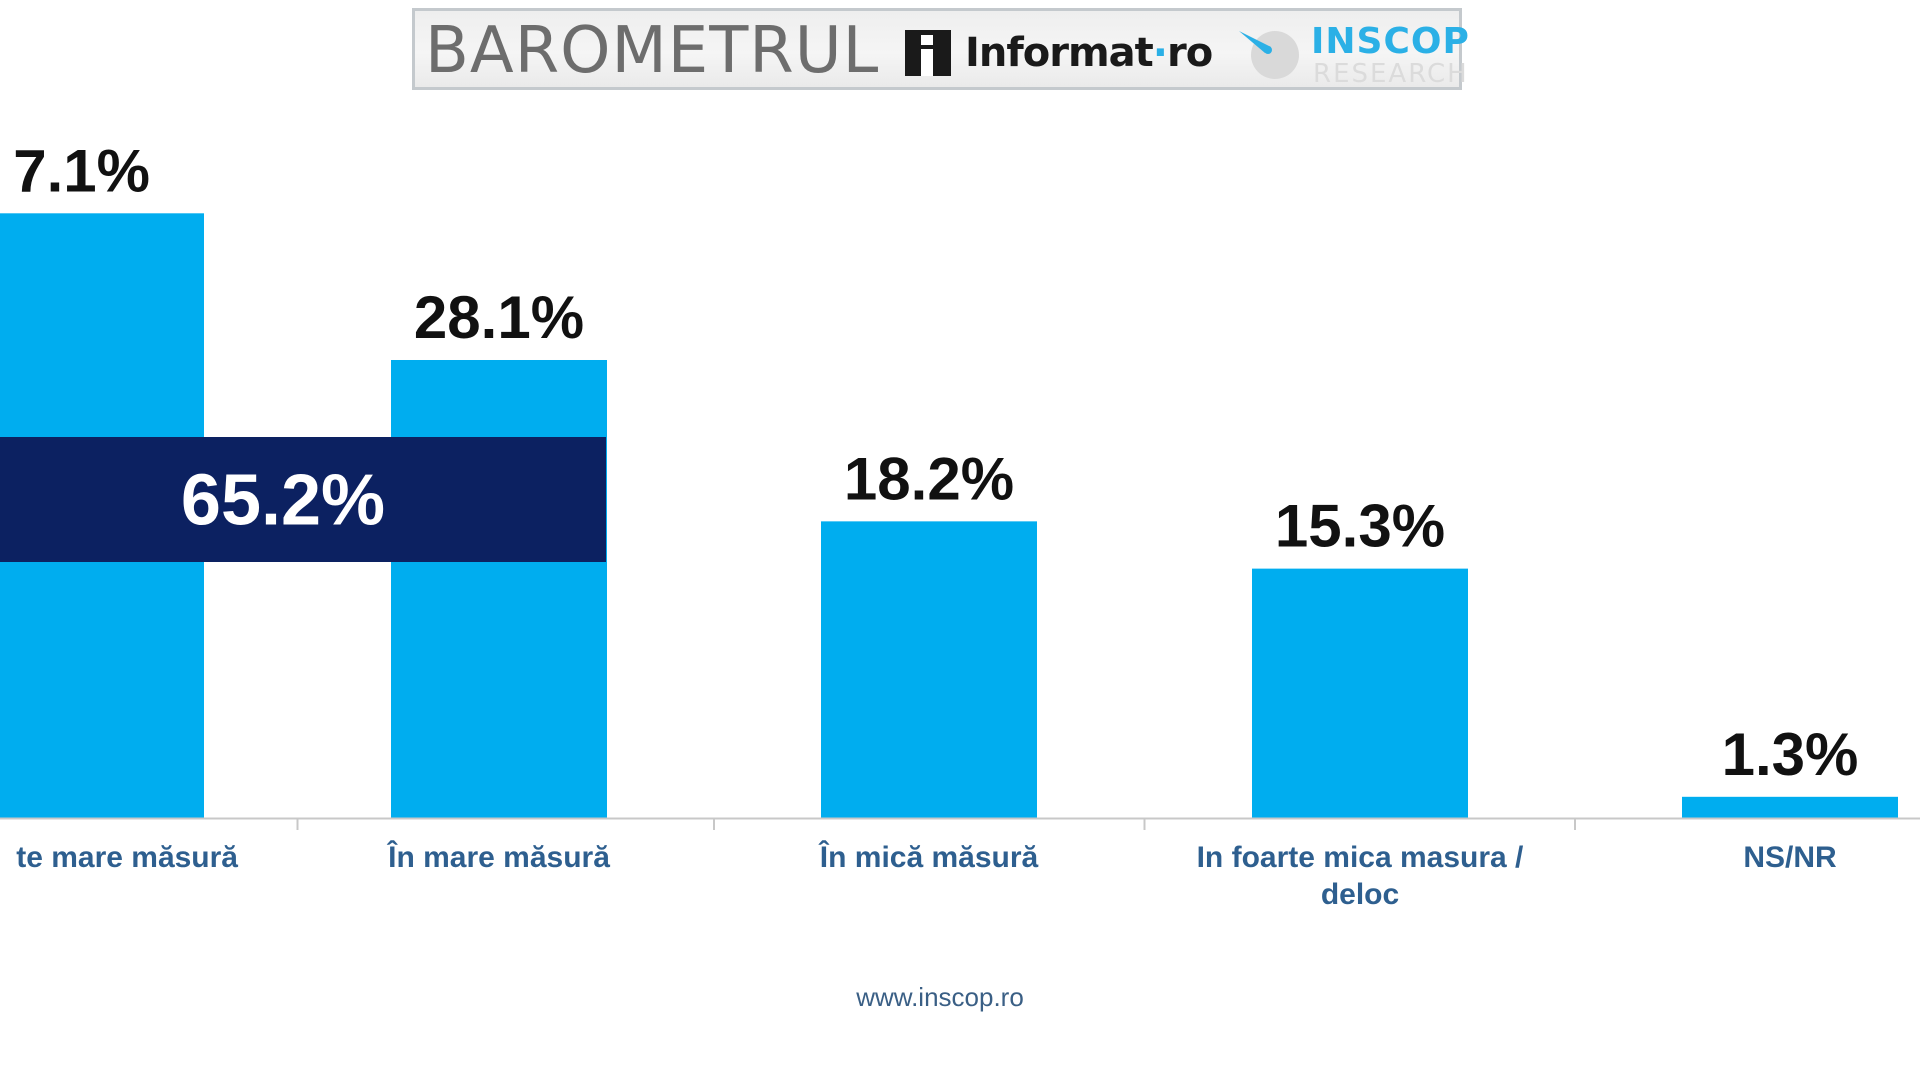 Image resolution: width=1920 pixels, height=1080 pixels. What do you see at coordinates (1391, 74) in the screenshot?
I see `inscop-subtitle: RESEARCH` at bounding box center [1391, 74].